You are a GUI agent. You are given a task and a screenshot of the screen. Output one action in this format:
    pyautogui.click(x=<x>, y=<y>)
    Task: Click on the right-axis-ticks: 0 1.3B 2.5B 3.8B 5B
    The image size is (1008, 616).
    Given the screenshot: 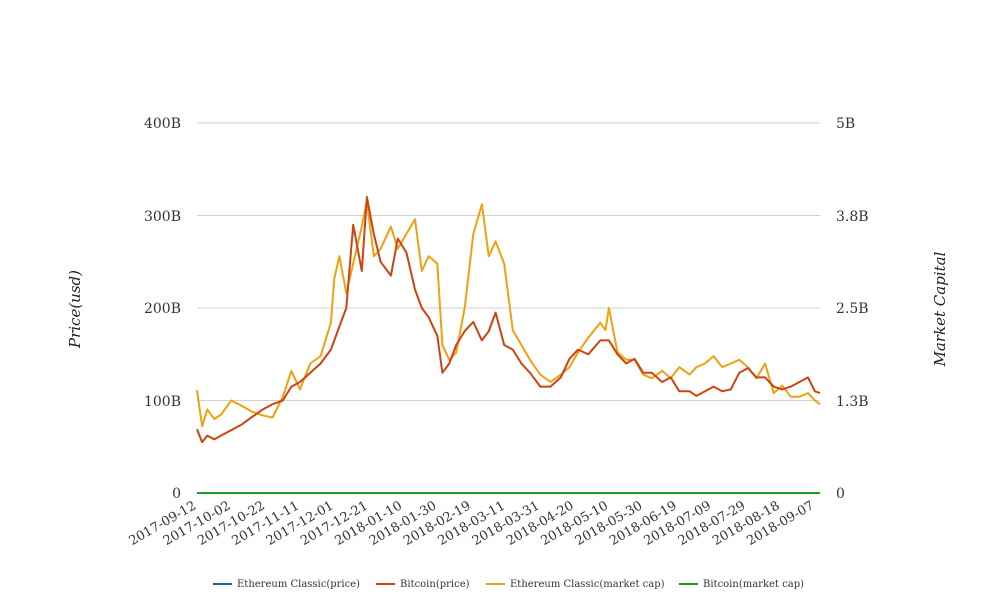 What is the action you would take?
    pyautogui.click(x=852, y=309)
    